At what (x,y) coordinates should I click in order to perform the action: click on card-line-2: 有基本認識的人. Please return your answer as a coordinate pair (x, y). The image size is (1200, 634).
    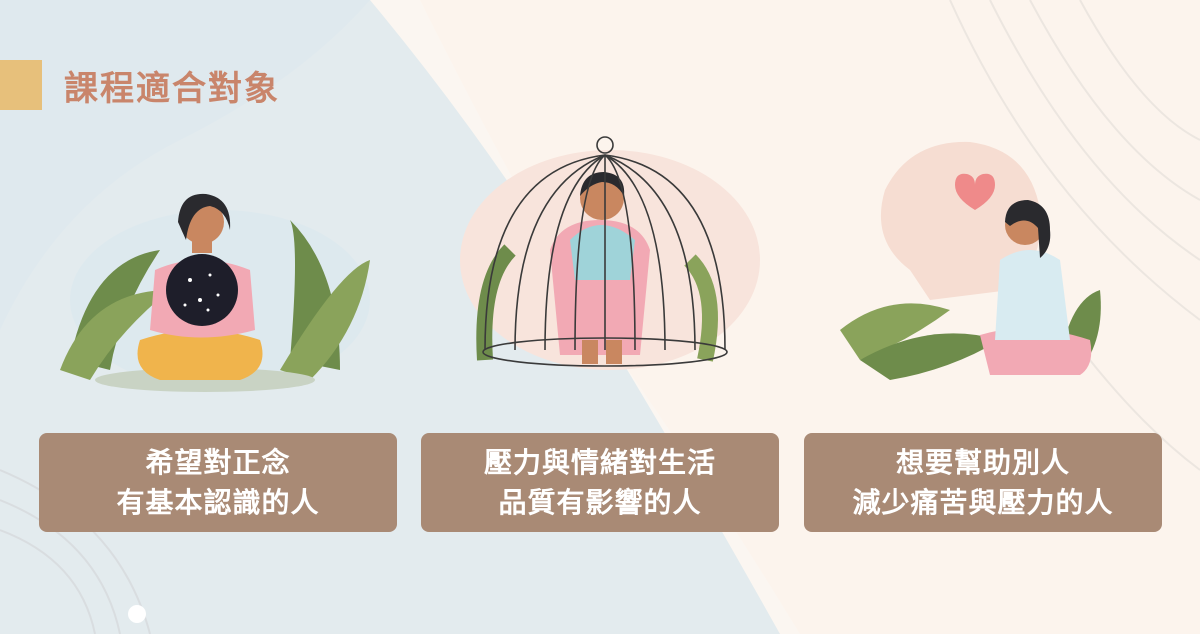
    Looking at the image, I should click on (218, 502).